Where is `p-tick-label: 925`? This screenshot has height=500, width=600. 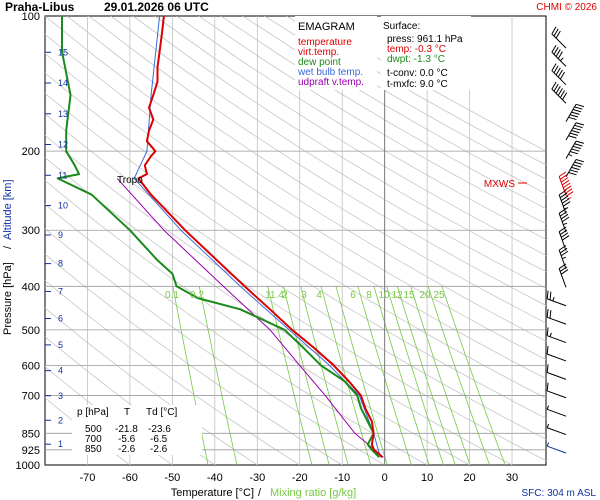
p-tick-label: 925 is located at coordinates (31, 451).